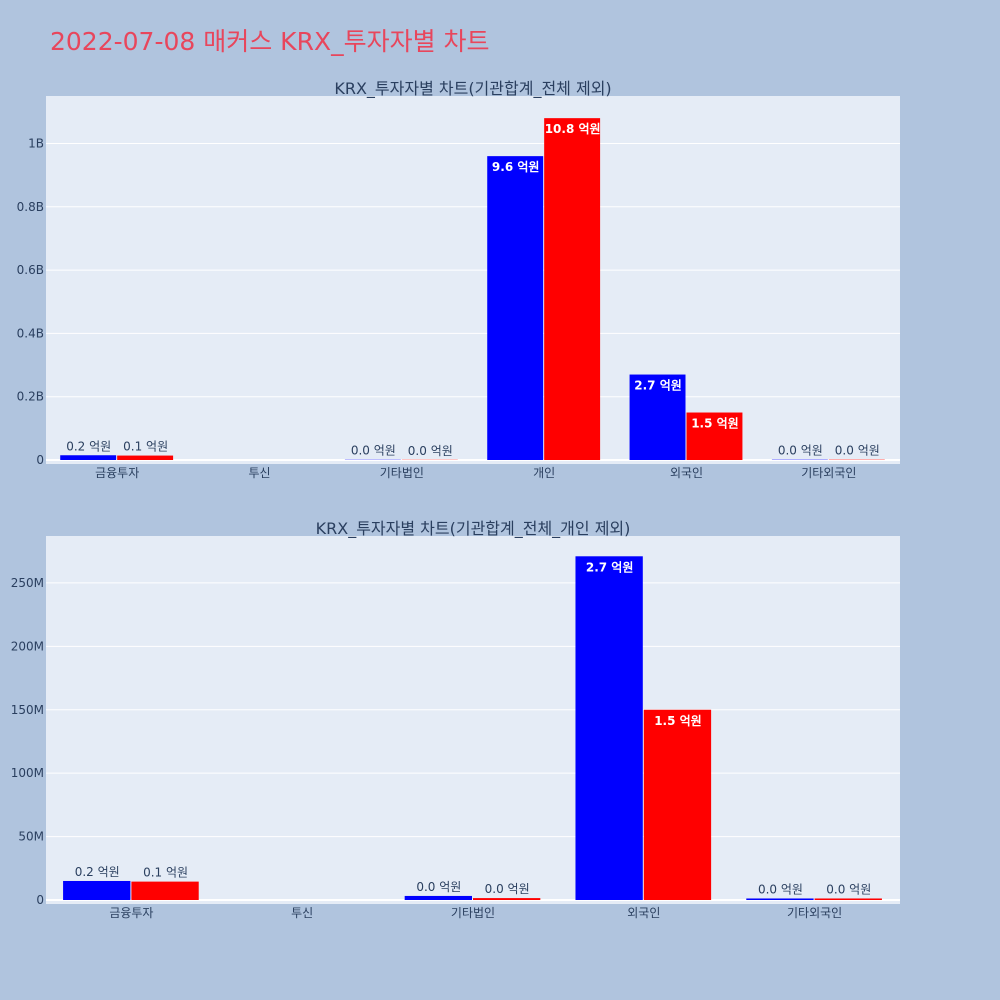  I want to click on y-tick-label: 0.2B, so click(30, 397).